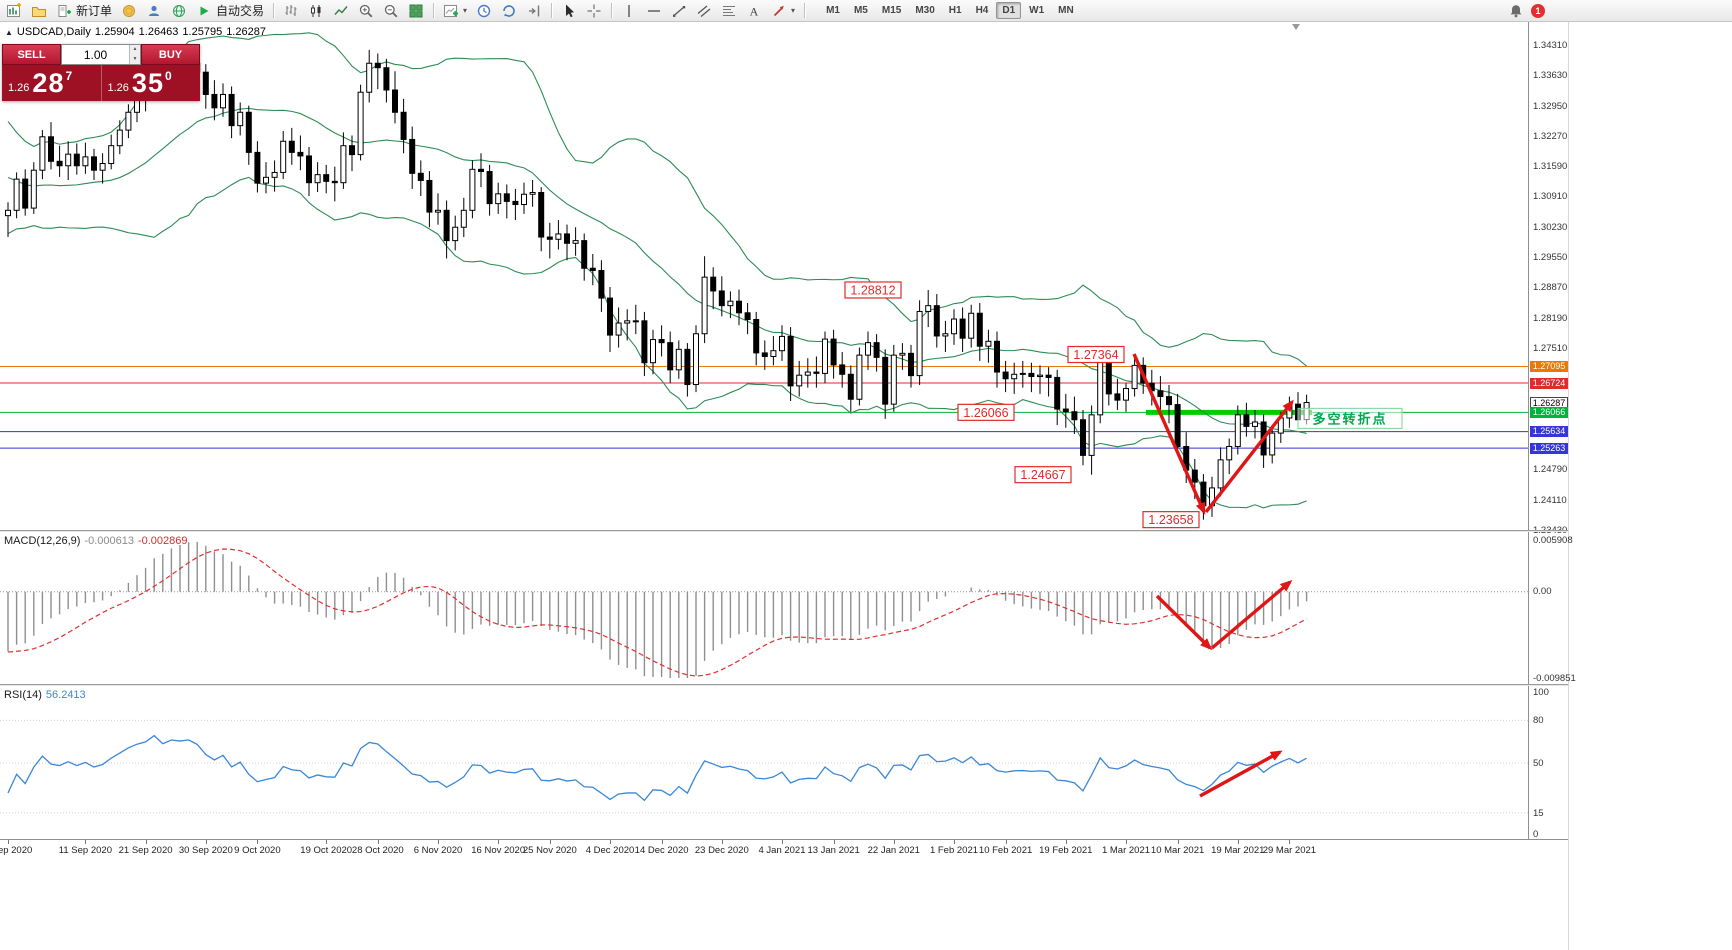  I want to click on open-value: 1.25904, so click(114, 32).